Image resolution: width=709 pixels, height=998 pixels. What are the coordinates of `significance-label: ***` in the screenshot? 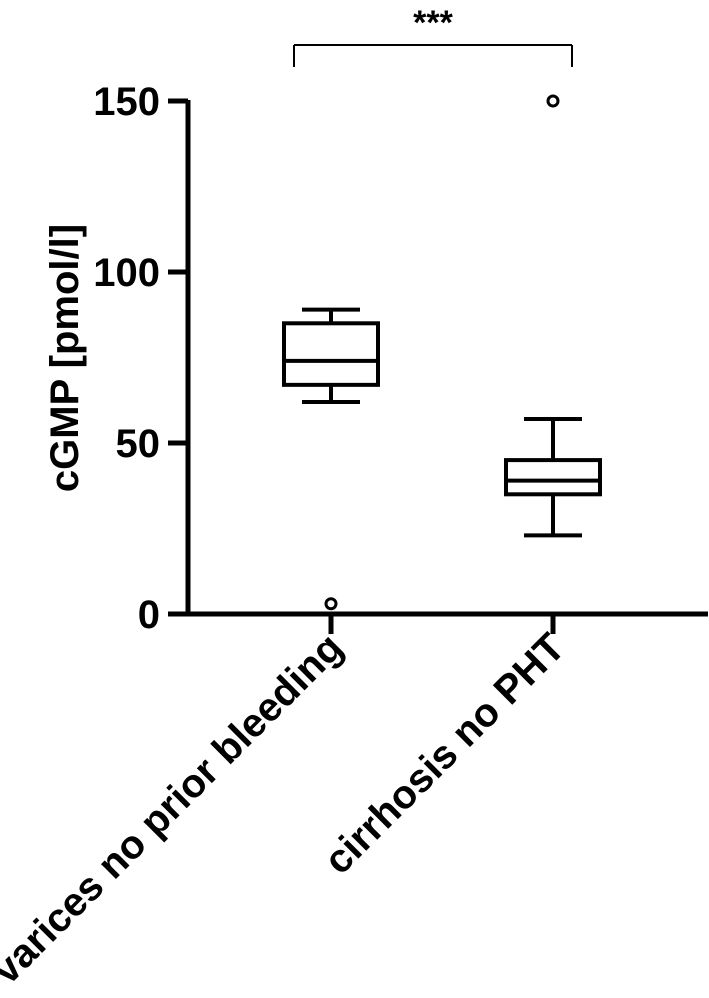 It's located at (433, 23).